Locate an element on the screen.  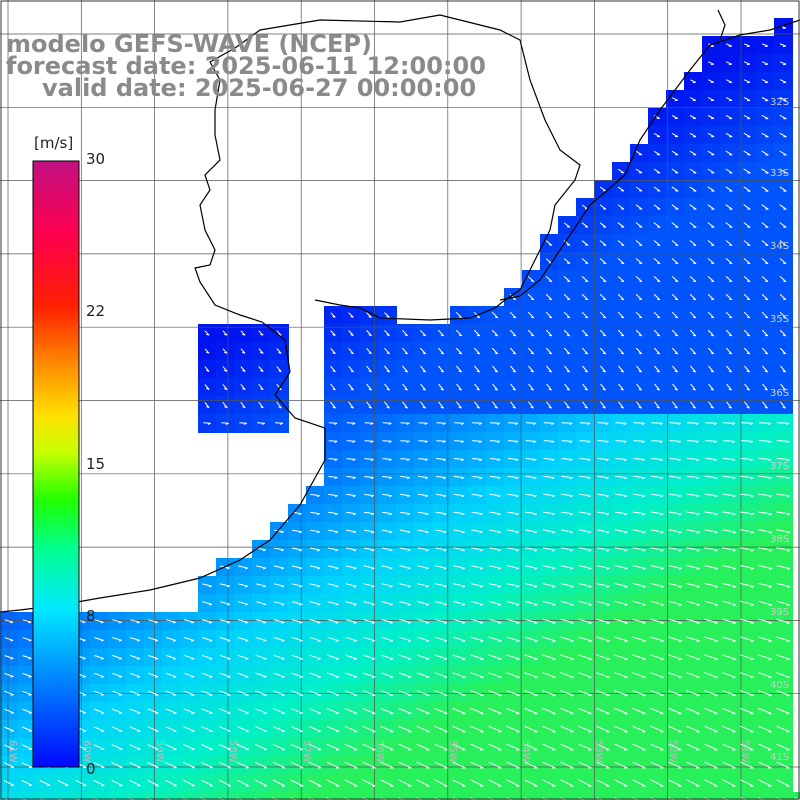
valid-date: valid date: 2025-06-27 00:00:00 is located at coordinates (259, 88).